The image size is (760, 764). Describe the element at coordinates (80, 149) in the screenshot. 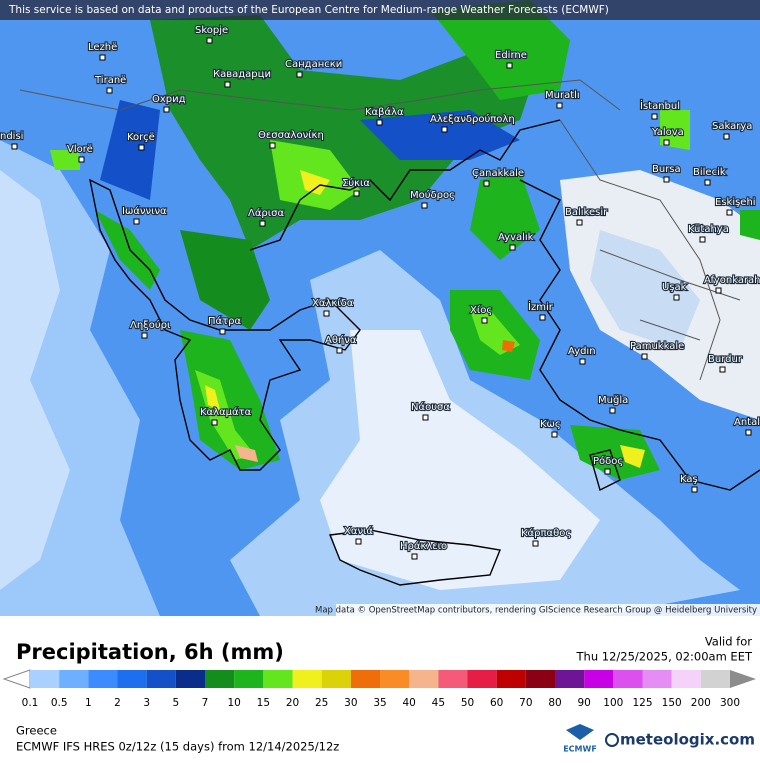

I see `city-label: Vlorë` at that location.